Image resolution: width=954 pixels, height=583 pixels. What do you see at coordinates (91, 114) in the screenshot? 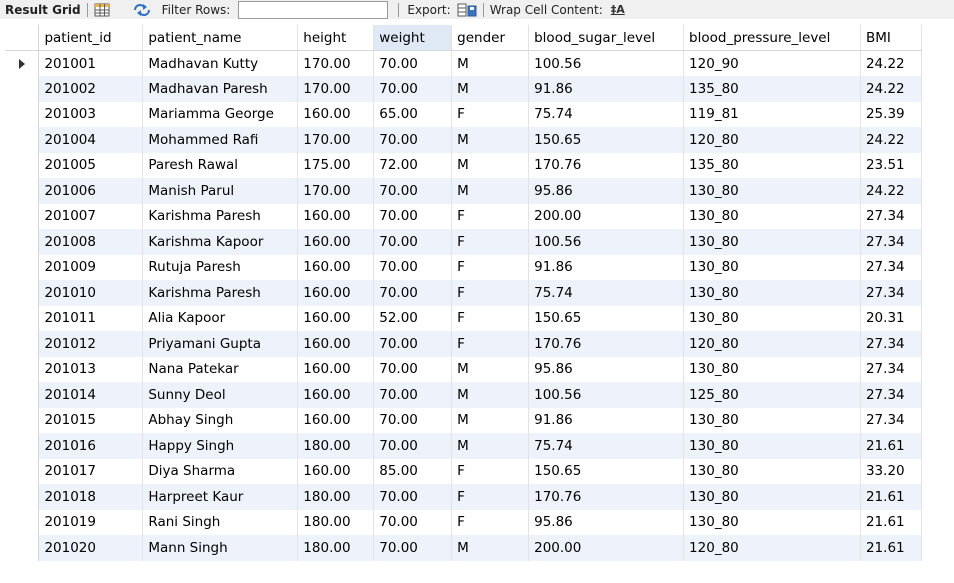
I see `cell-patient-id: 201003` at bounding box center [91, 114].